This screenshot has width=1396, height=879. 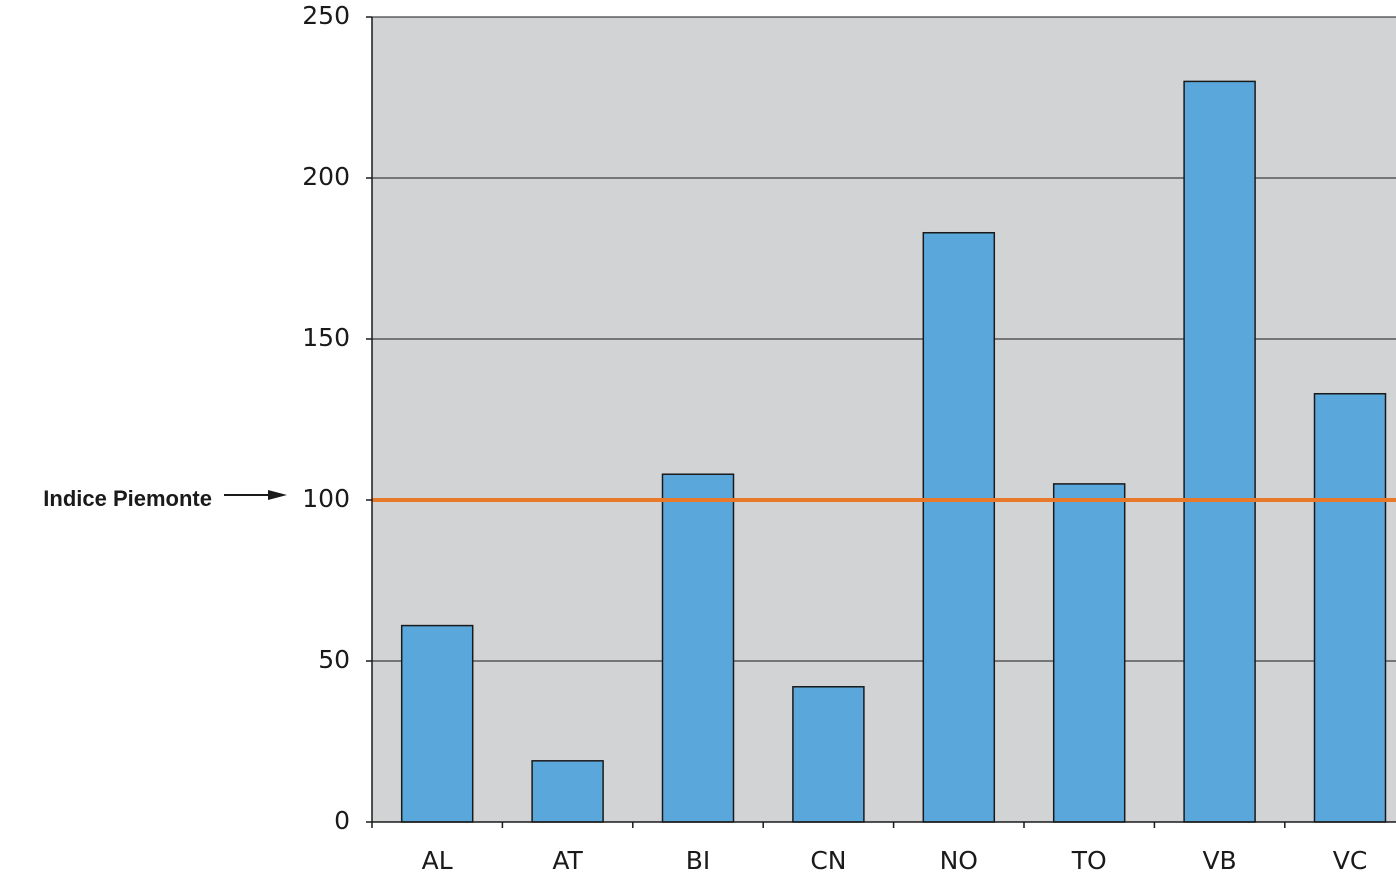 What do you see at coordinates (326, 15) in the screenshot?
I see `y-tick-label: 250` at bounding box center [326, 15].